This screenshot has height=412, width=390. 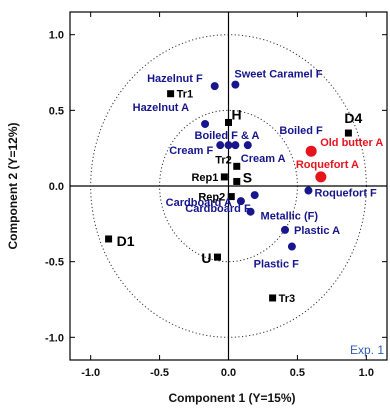 I want to click on label-d4: D4, so click(x=353, y=118).